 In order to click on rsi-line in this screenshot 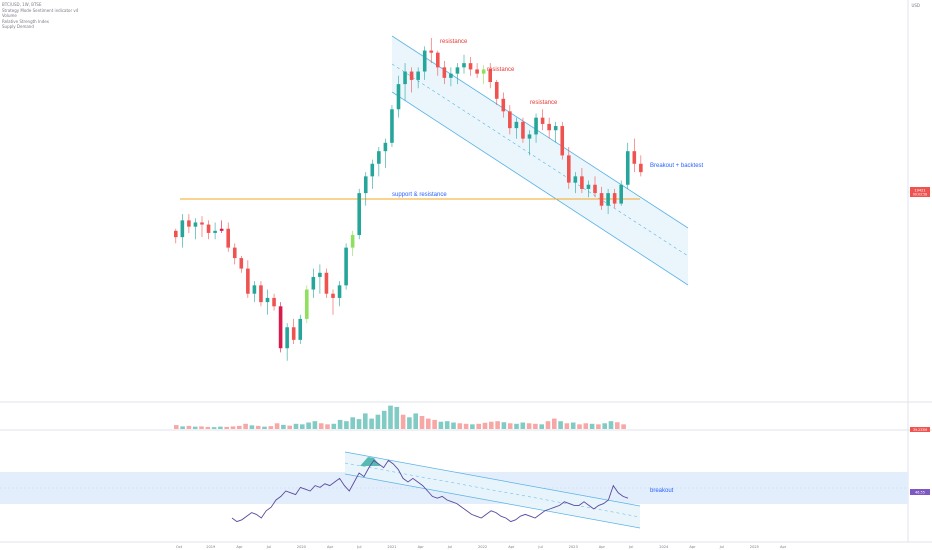, I will do `click(430, 491)`.